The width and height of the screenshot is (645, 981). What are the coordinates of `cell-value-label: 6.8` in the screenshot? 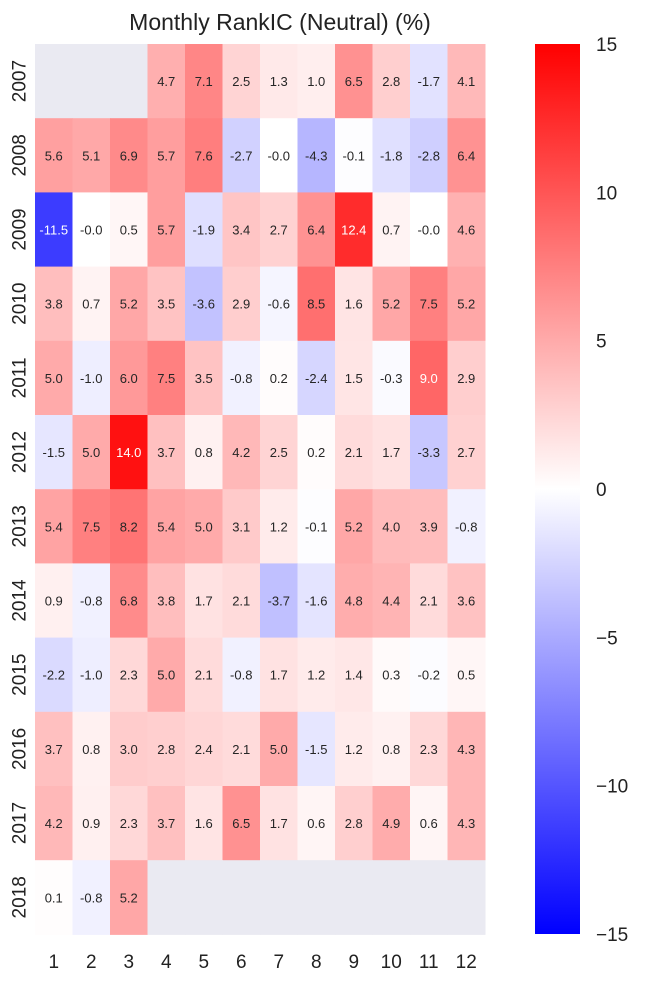 It's located at (129, 601).